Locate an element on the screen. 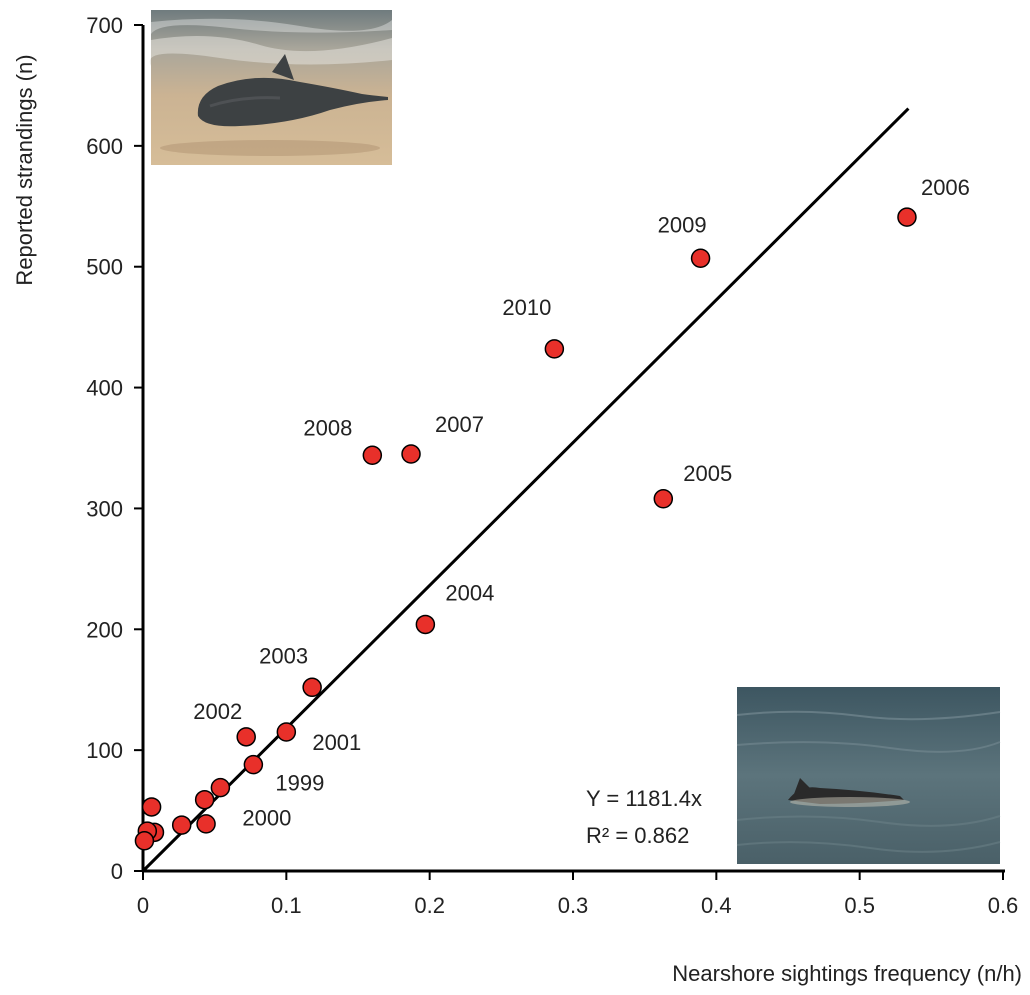  point-label: 2006 is located at coordinates (945, 187).